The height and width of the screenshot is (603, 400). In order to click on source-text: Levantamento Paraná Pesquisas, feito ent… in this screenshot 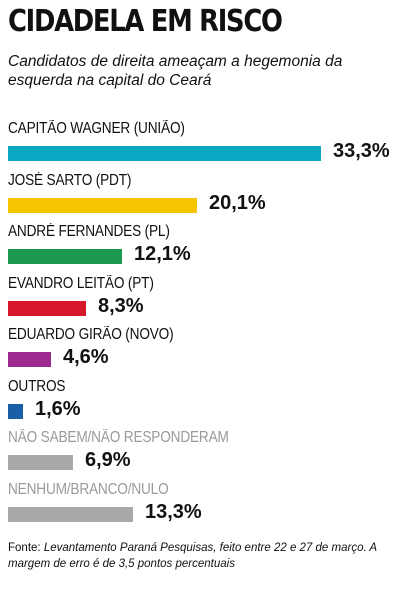, I will do `click(192, 556)`.